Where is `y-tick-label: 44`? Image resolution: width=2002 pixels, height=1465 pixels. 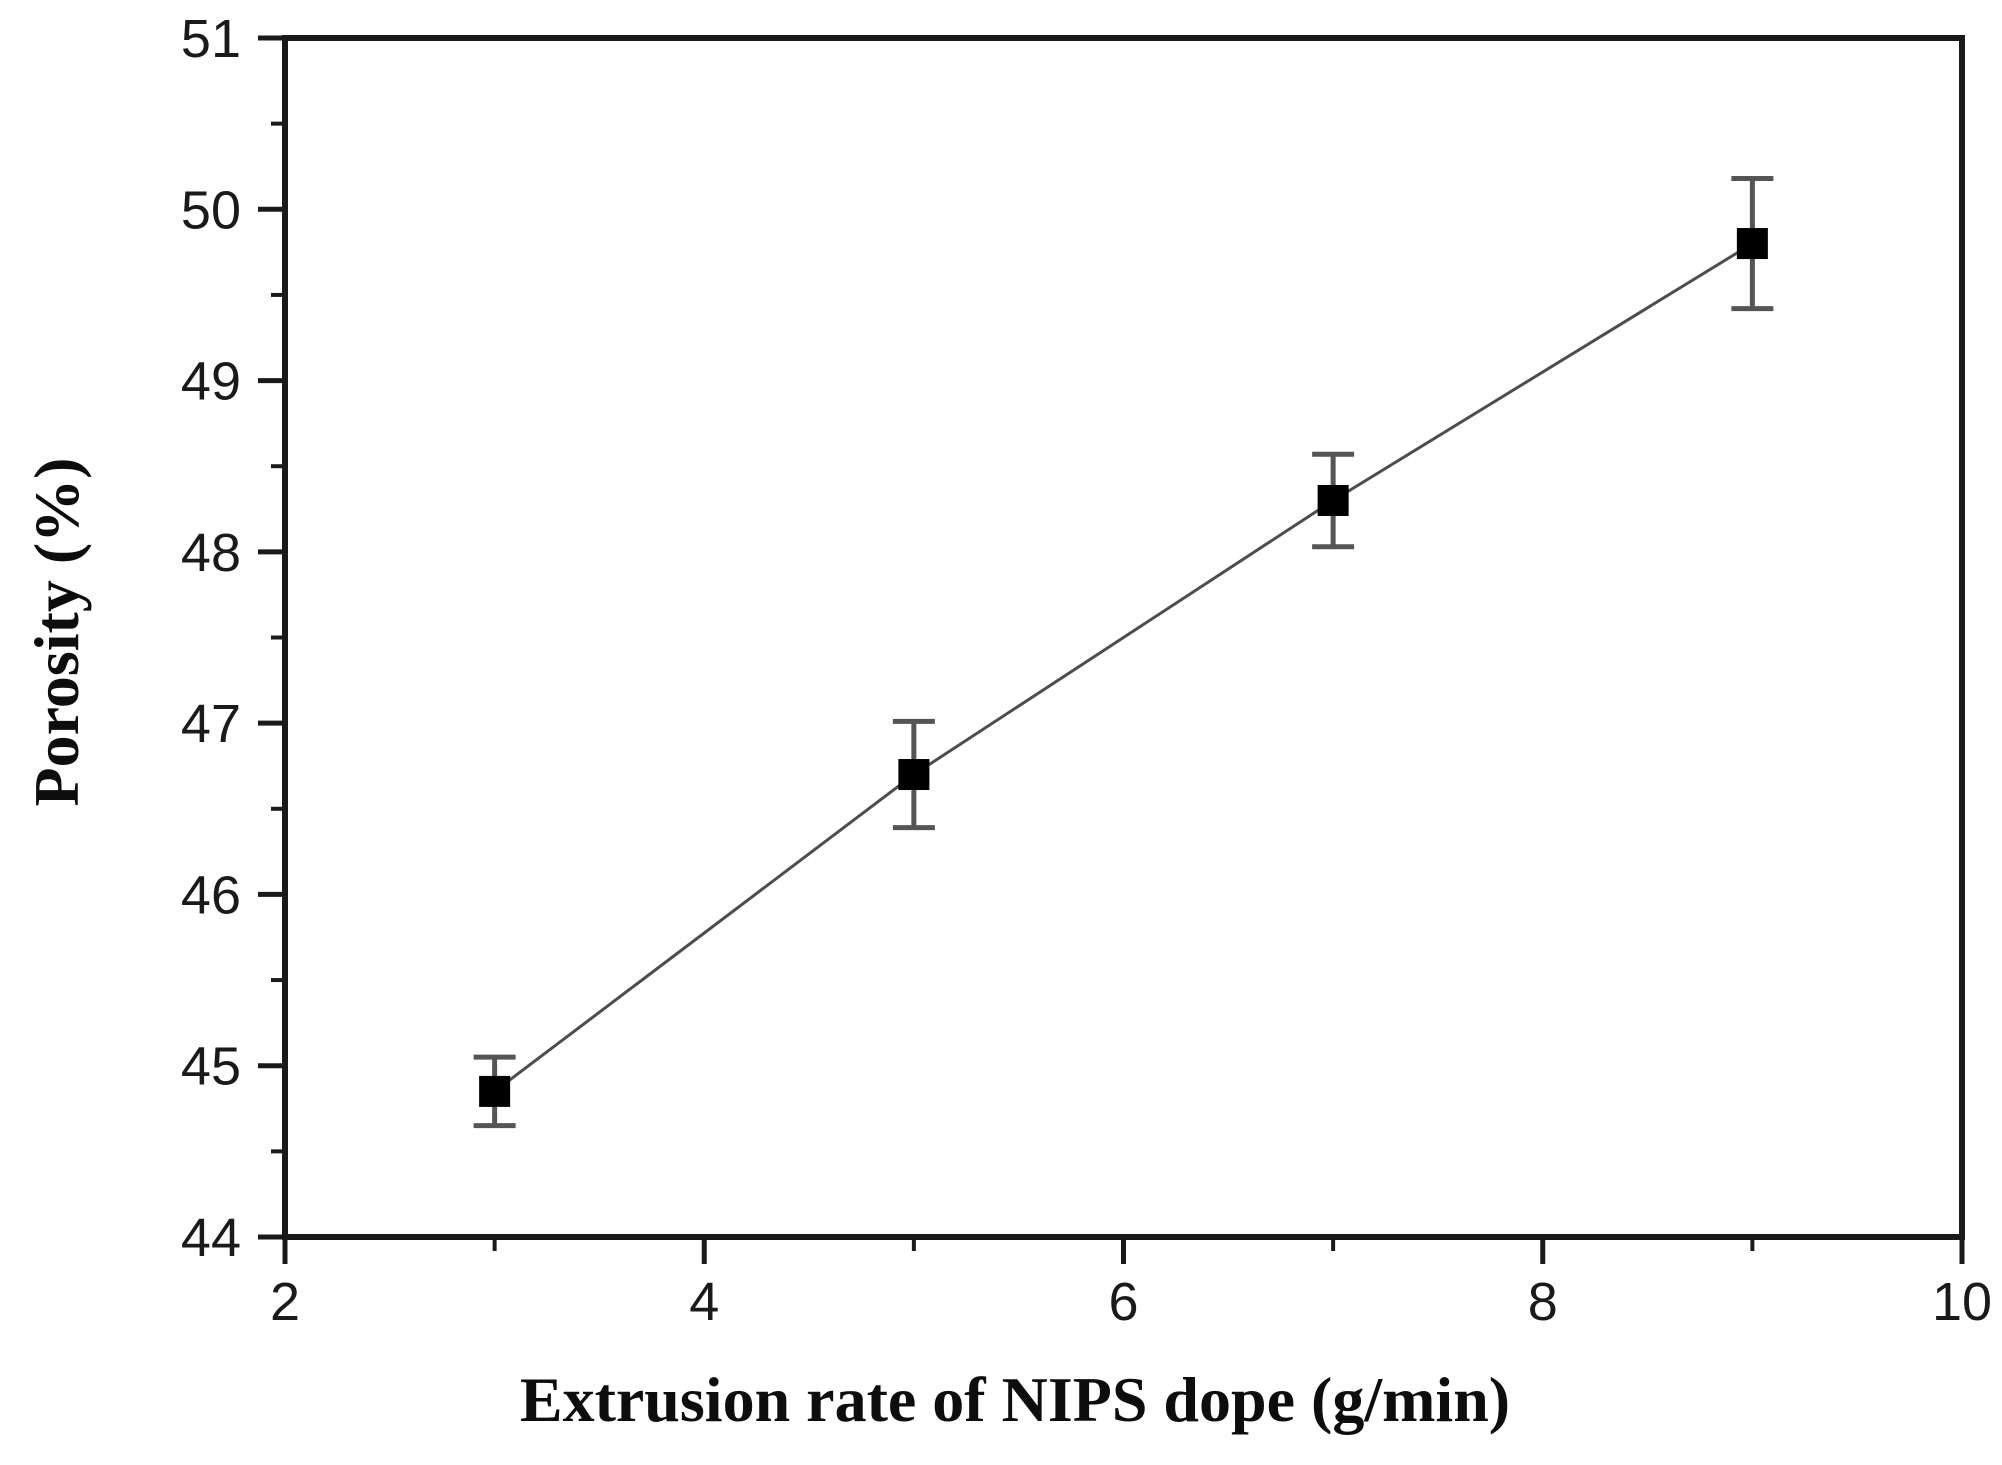
y-tick-label: 44 is located at coordinates (211, 1238).